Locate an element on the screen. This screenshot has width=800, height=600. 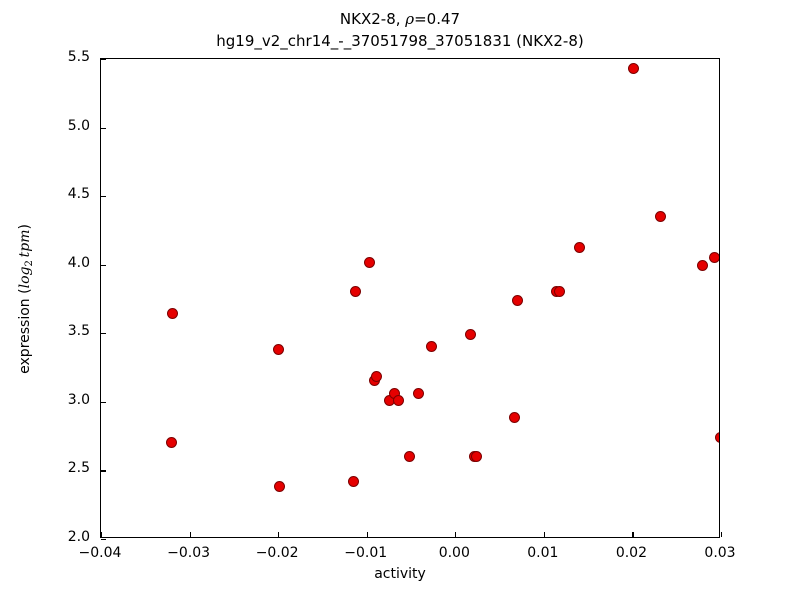
x-axis-tick-label: −0.02 is located at coordinates (277, 553).